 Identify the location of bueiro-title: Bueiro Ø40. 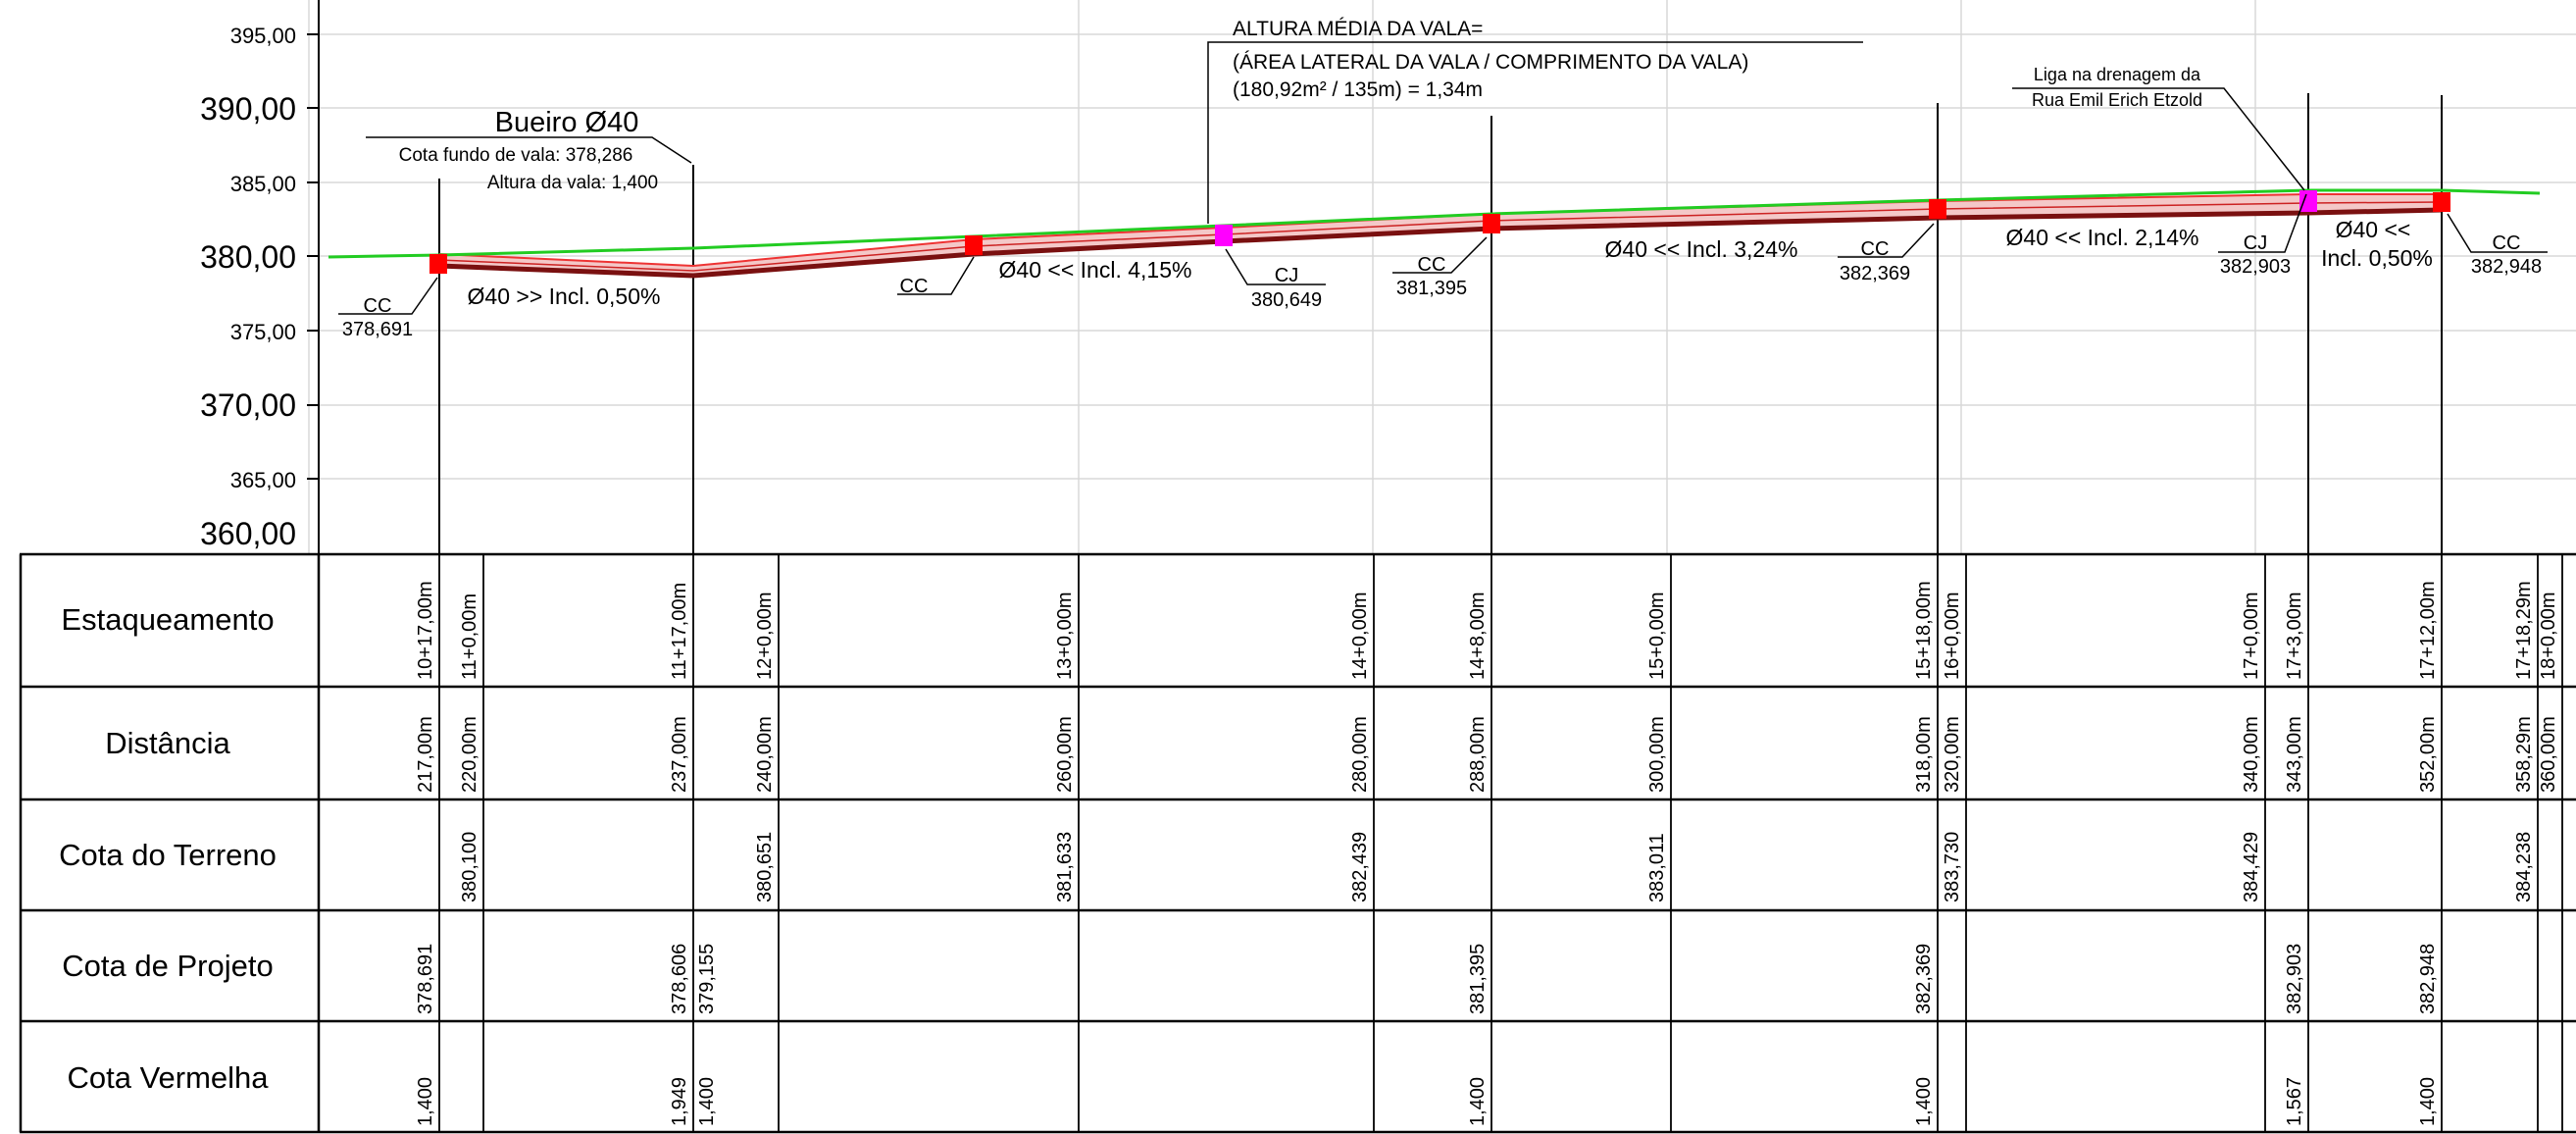
(567, 122).